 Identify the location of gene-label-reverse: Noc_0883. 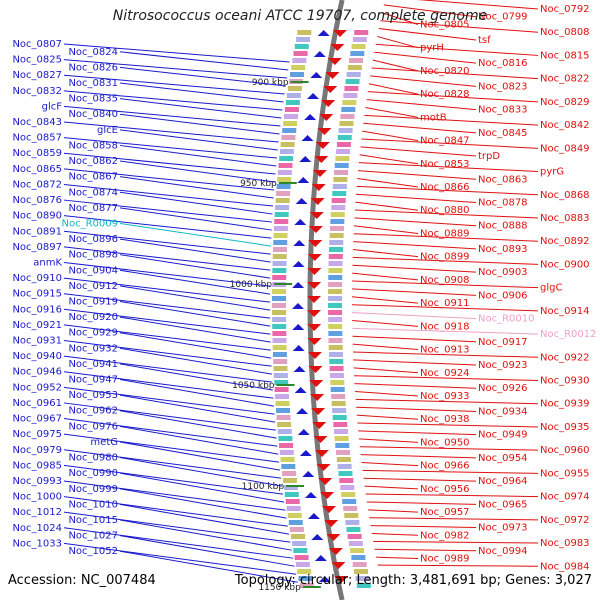
(565, 218).